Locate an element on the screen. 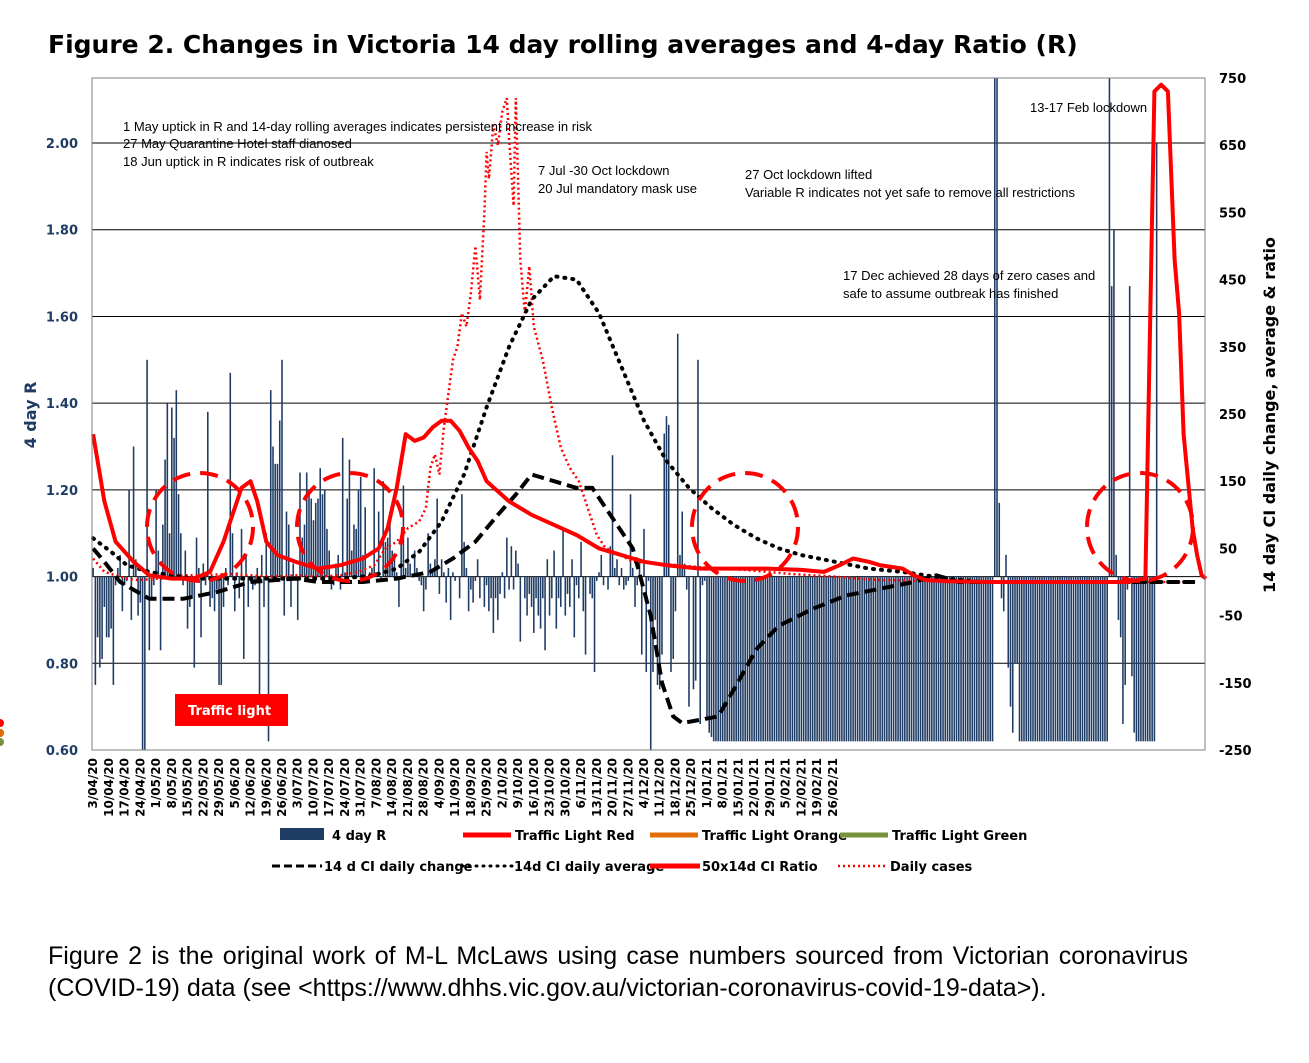 This screenshot has height=1063, width=1309. x-tick-label: 23/10/20 is located at coordinates (550, 787).